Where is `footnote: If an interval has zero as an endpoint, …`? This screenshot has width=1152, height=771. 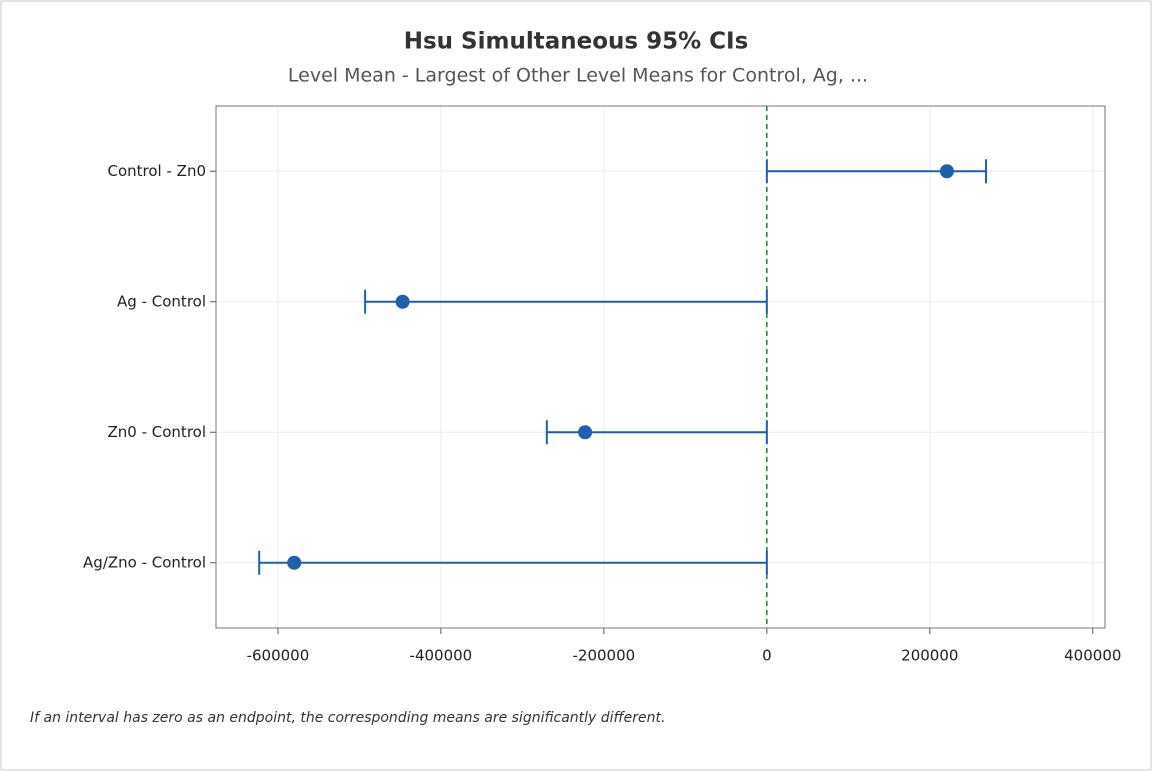 footnote: If an interval has zero as an endpoint, … is located at coordinates (348, 718).